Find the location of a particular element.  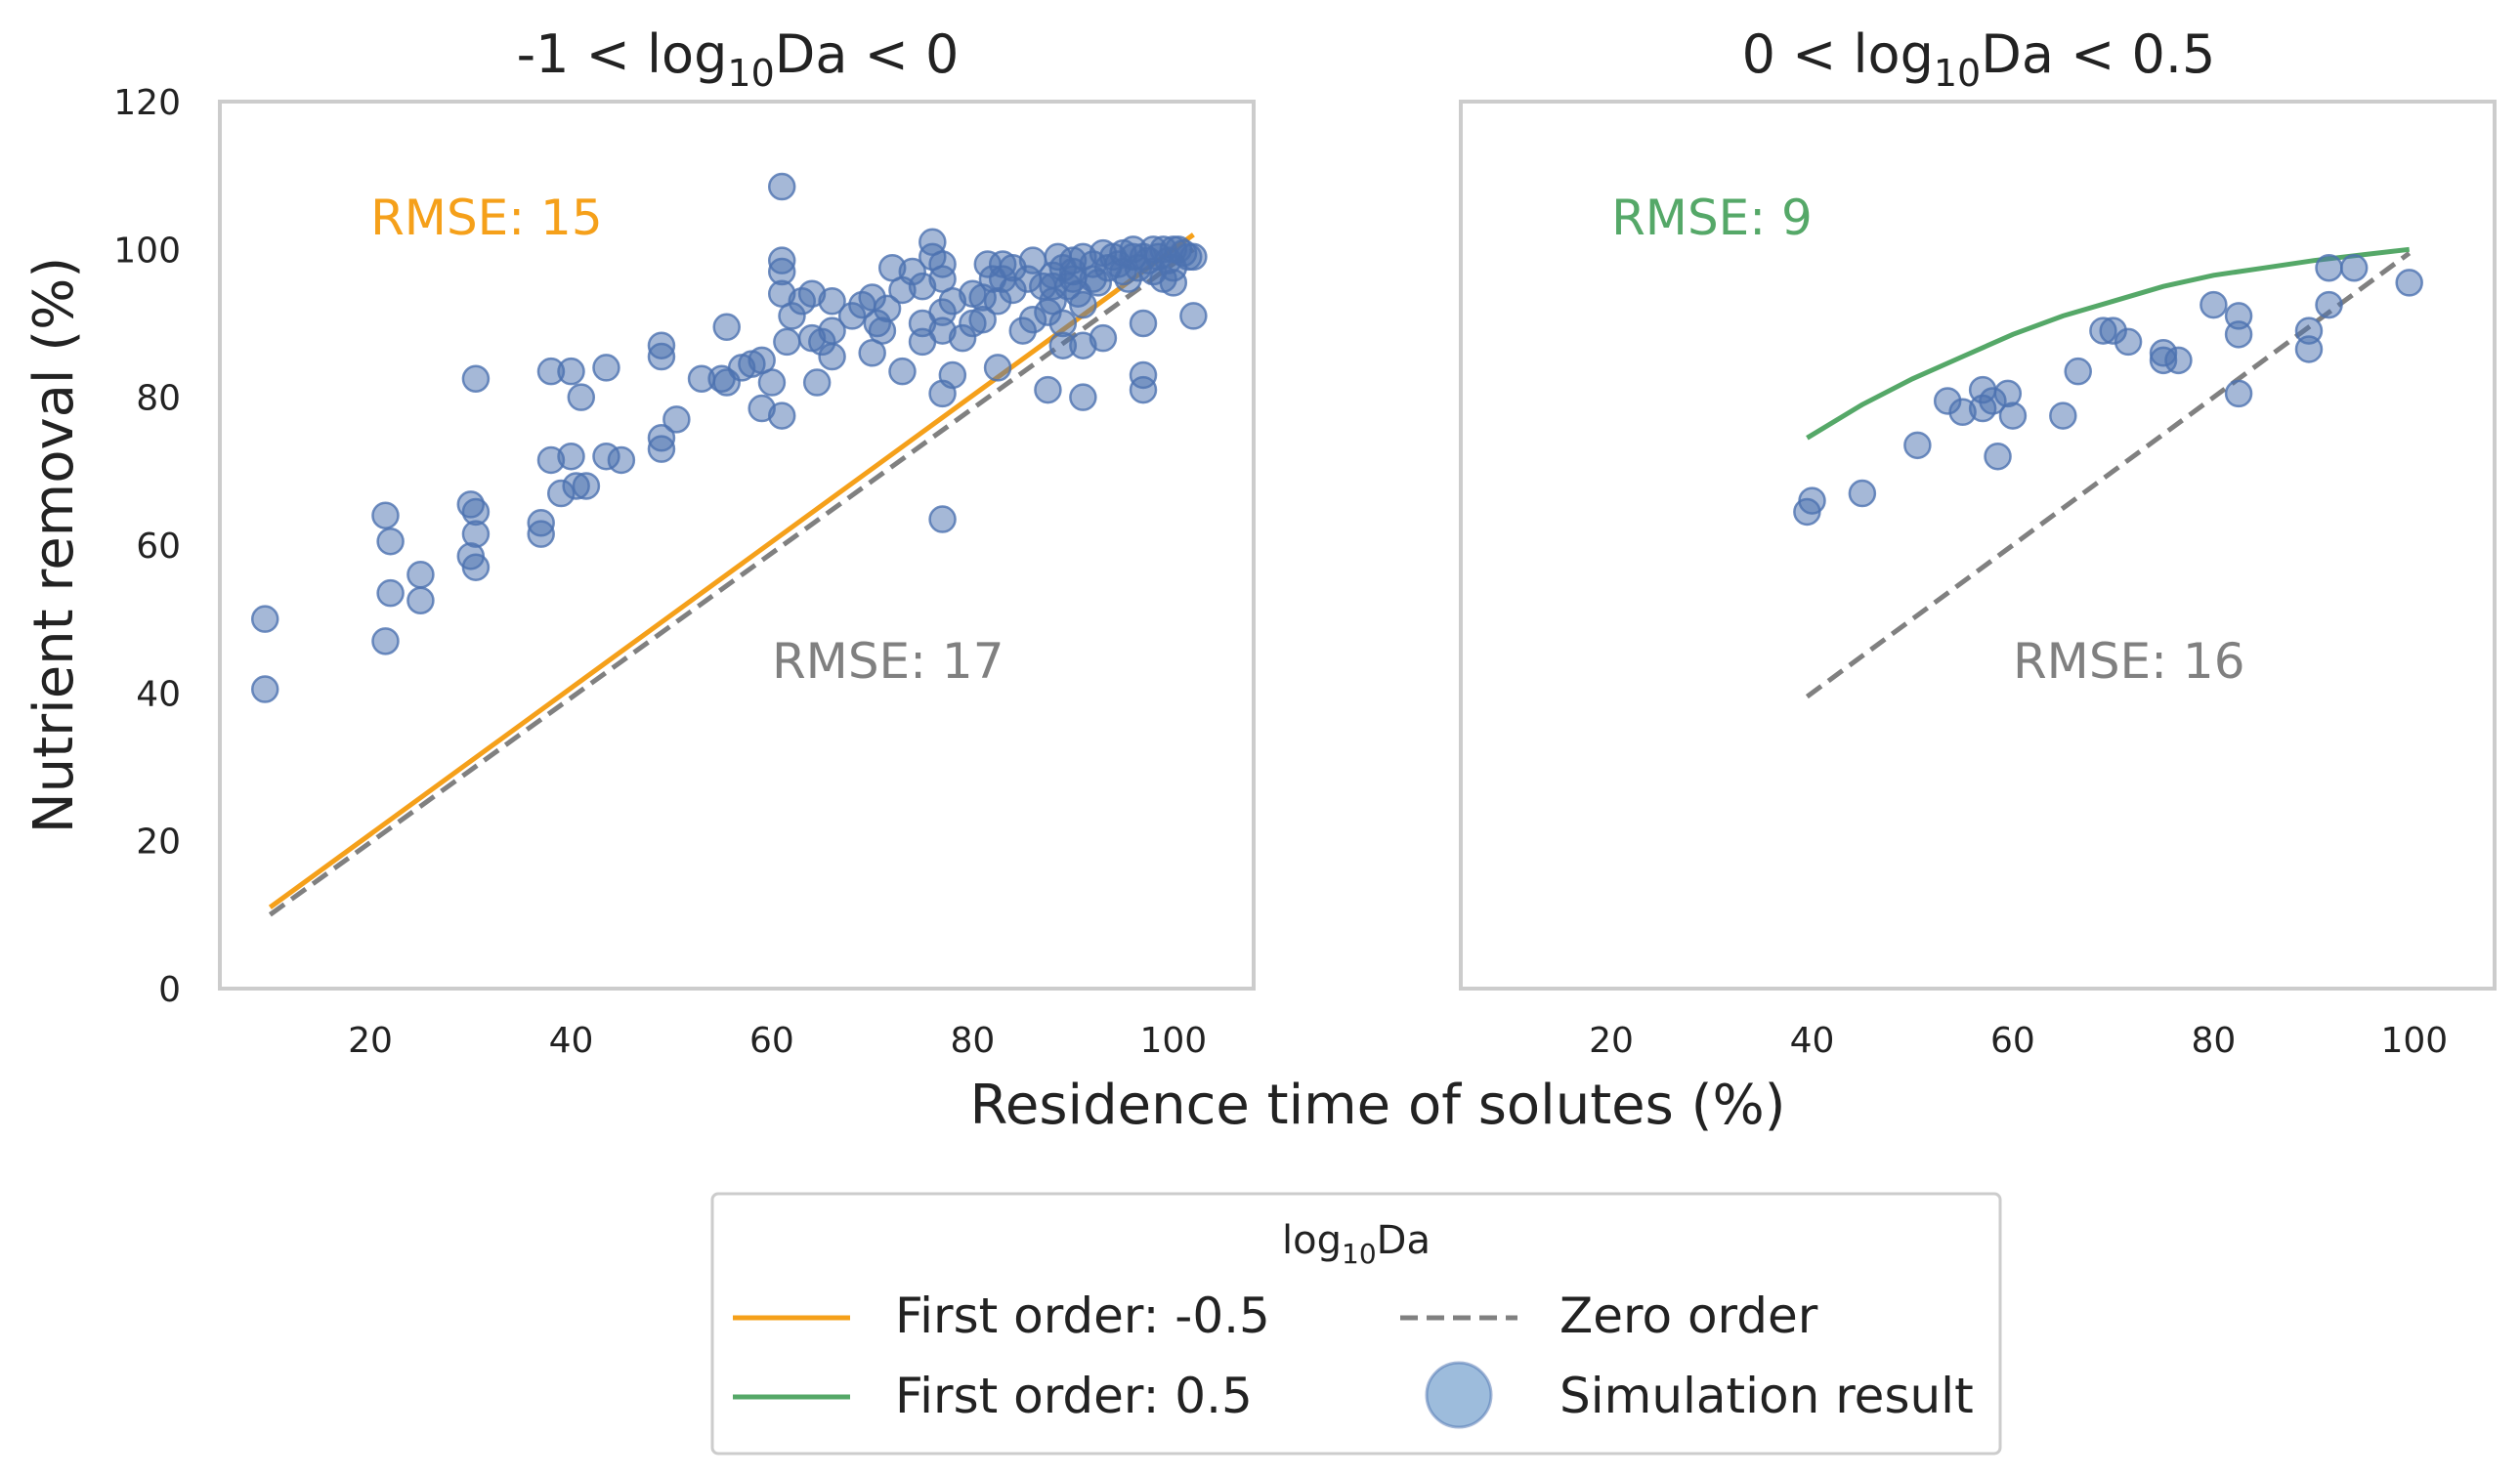

legend-label: Simulation result is located at coordinates (1766, 1396).